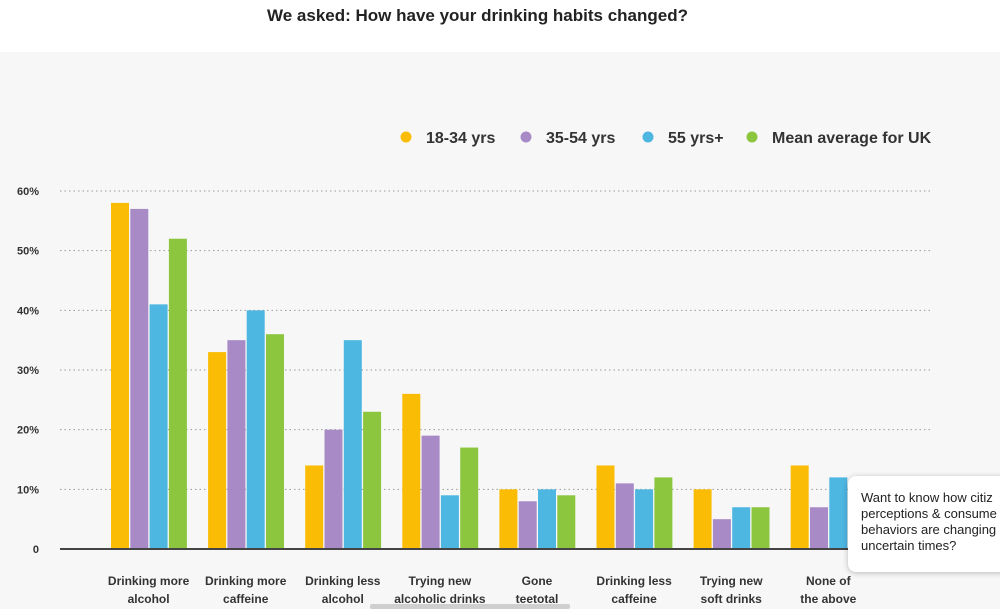  What do you see at coordinates (440, 599) in the screenshot?
I see `x-tick-label: alcoholic drinks` at bounding box center [440, 599].